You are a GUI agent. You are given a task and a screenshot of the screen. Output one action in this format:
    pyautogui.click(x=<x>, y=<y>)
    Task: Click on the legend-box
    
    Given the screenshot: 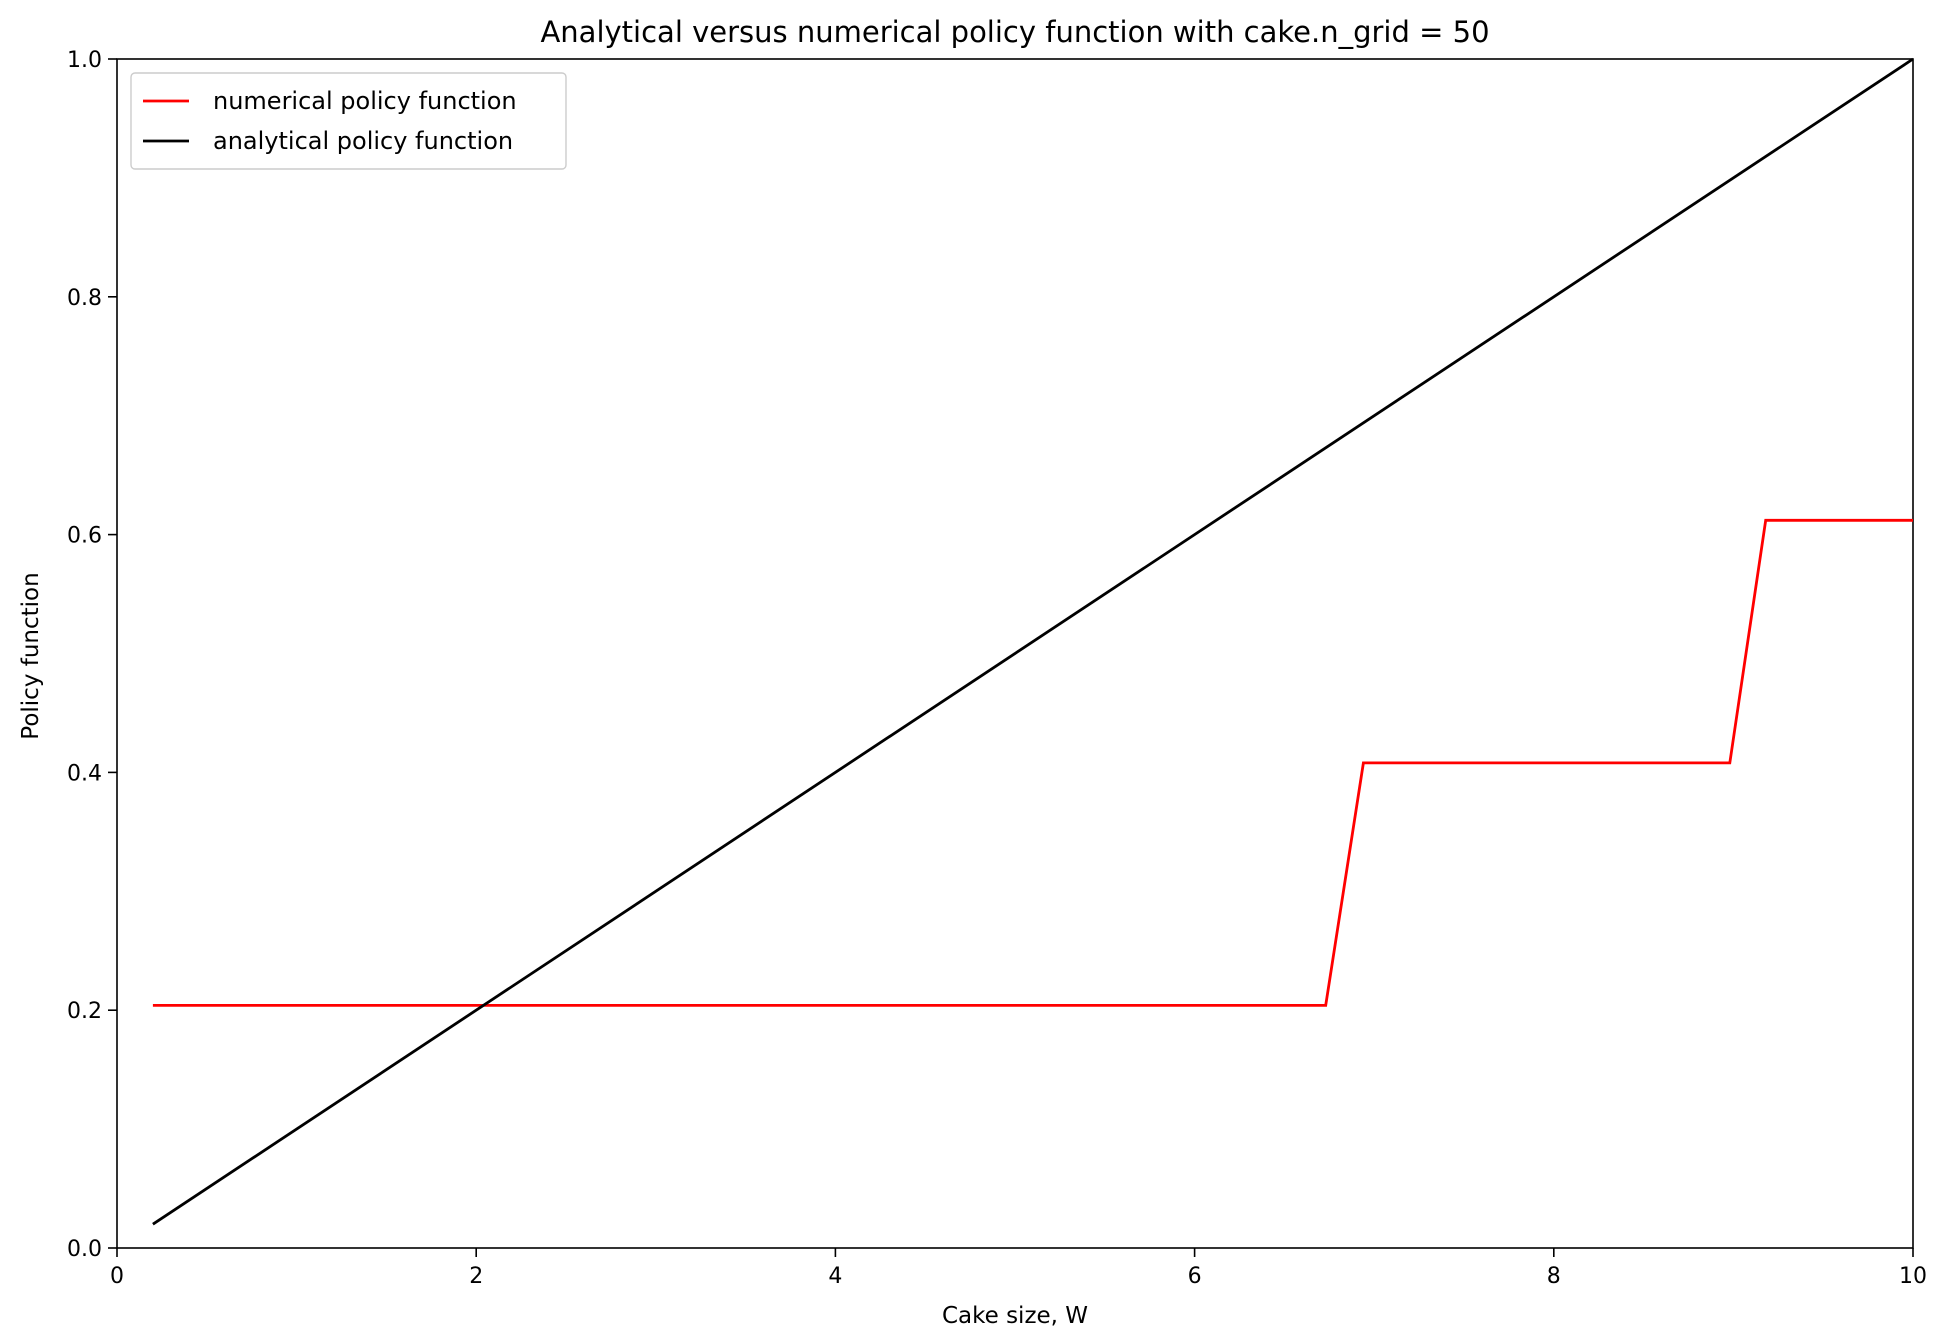 What is the action you would take?
    pyautogui.click(x=348, y=121)
    